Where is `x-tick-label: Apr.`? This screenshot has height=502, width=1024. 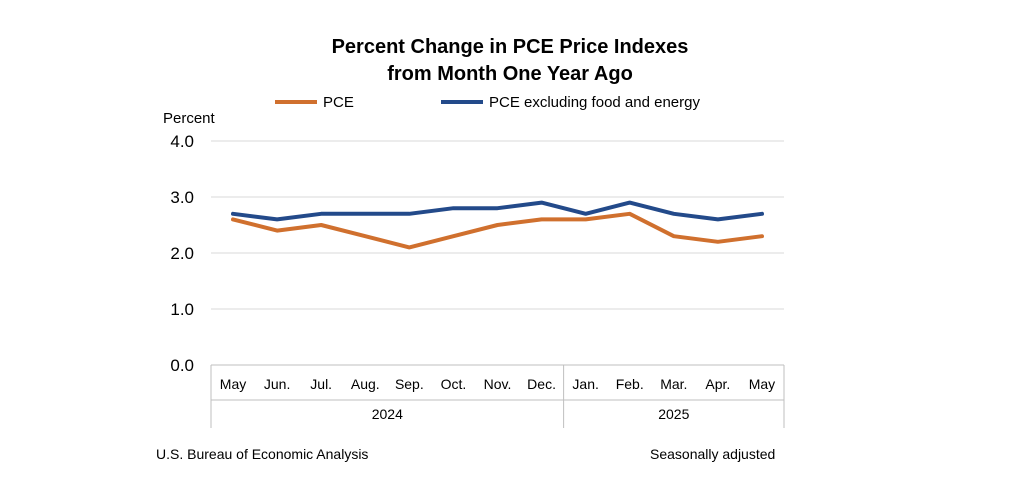 x-tick-label: Apr. is located at coordinates (717, 384).